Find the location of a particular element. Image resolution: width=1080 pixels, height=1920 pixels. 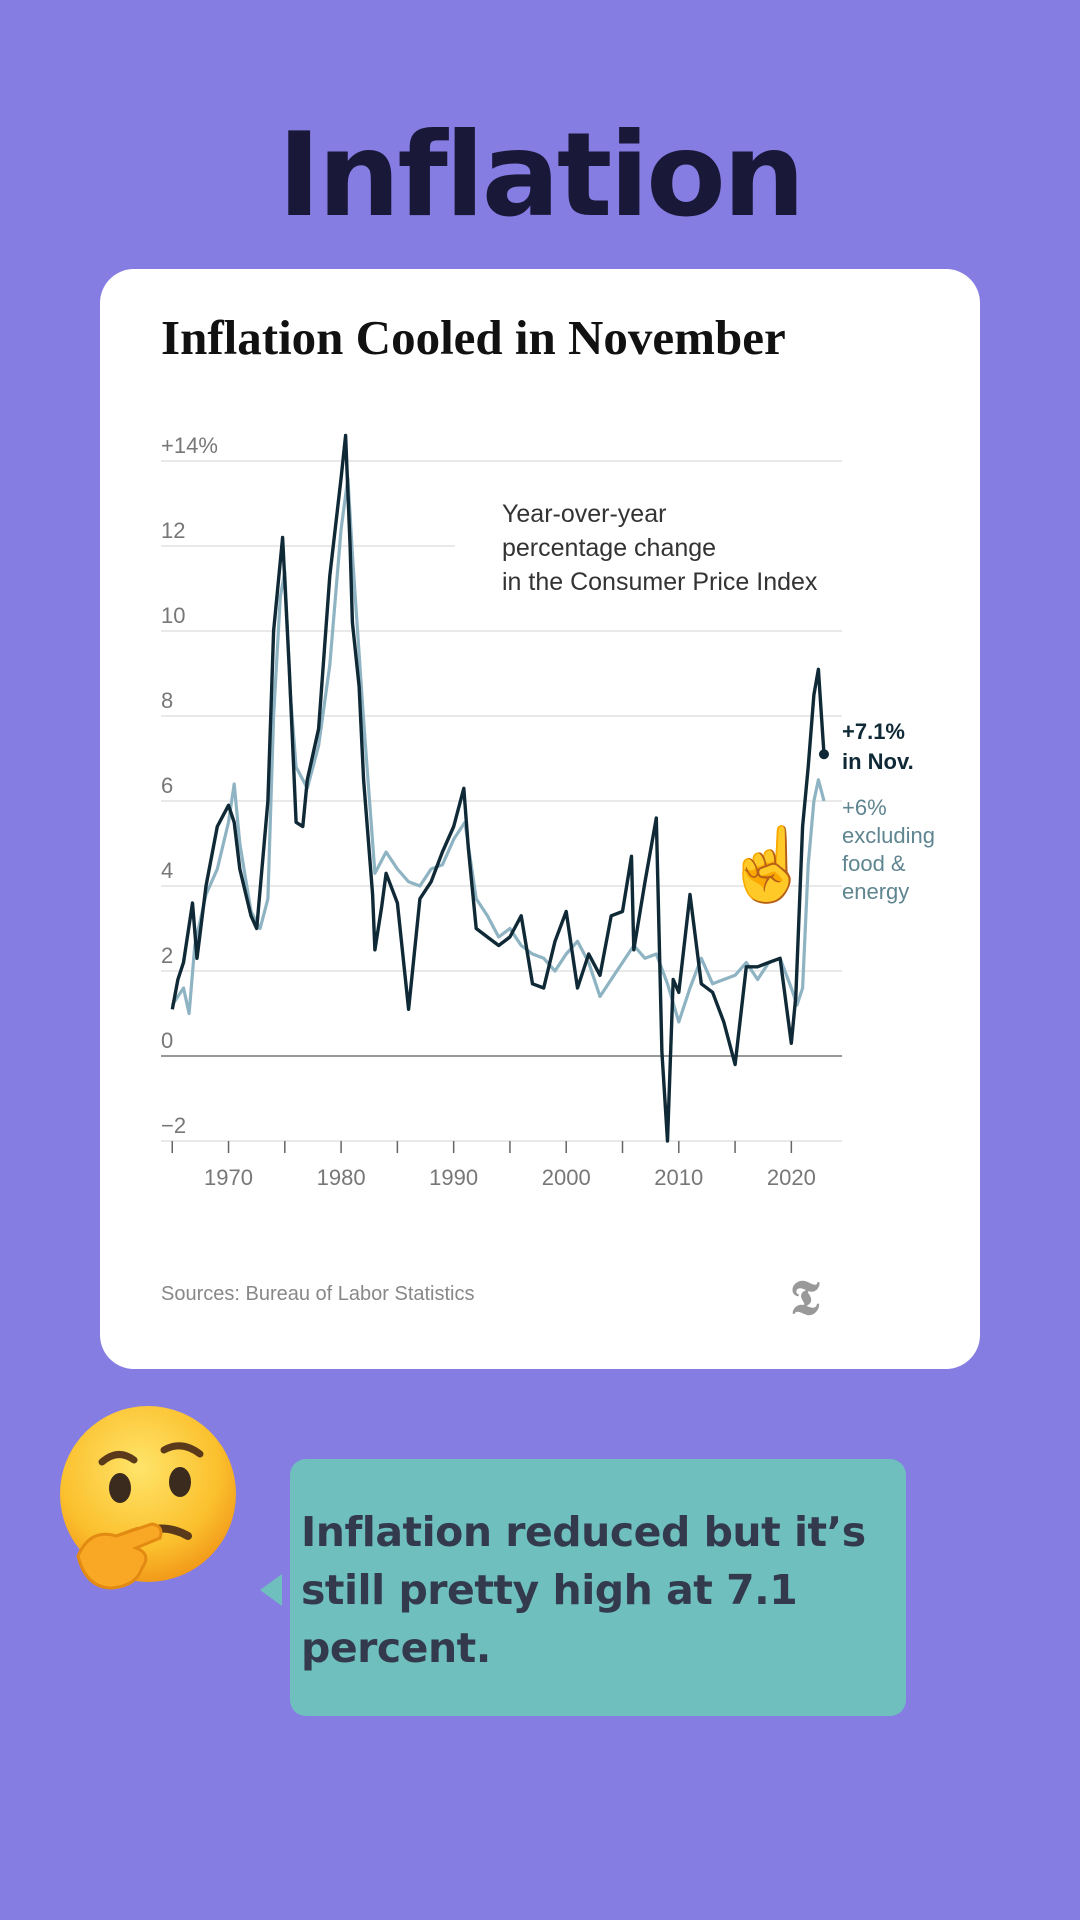

thinking-face-emoji is located at coordinates (148, 1499).